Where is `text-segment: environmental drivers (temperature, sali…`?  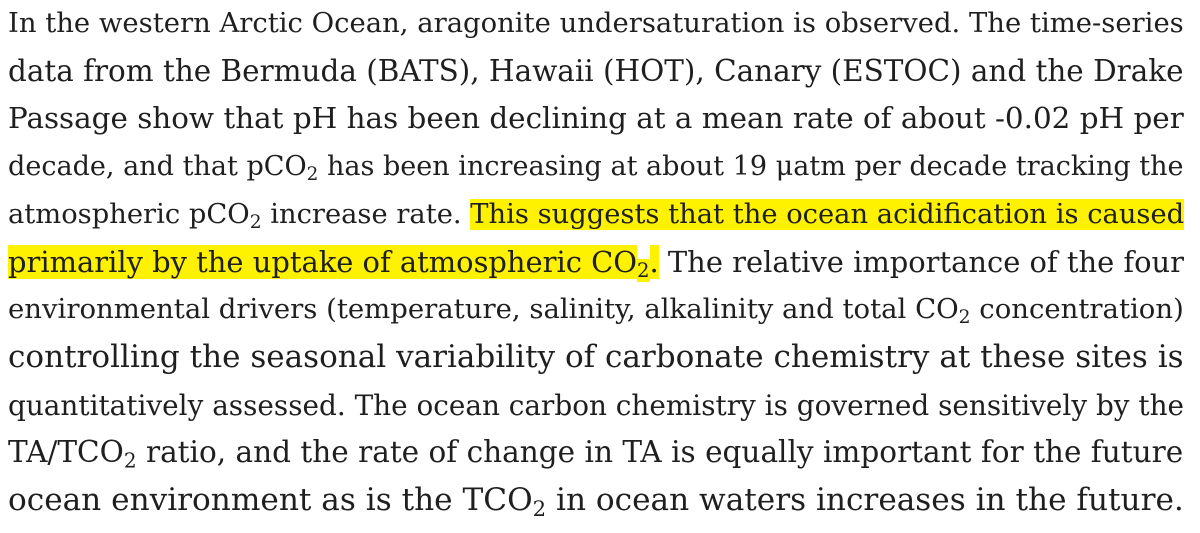 text-segment: environmental drivers (temperature, sali… is located at coordinates (483, 309).